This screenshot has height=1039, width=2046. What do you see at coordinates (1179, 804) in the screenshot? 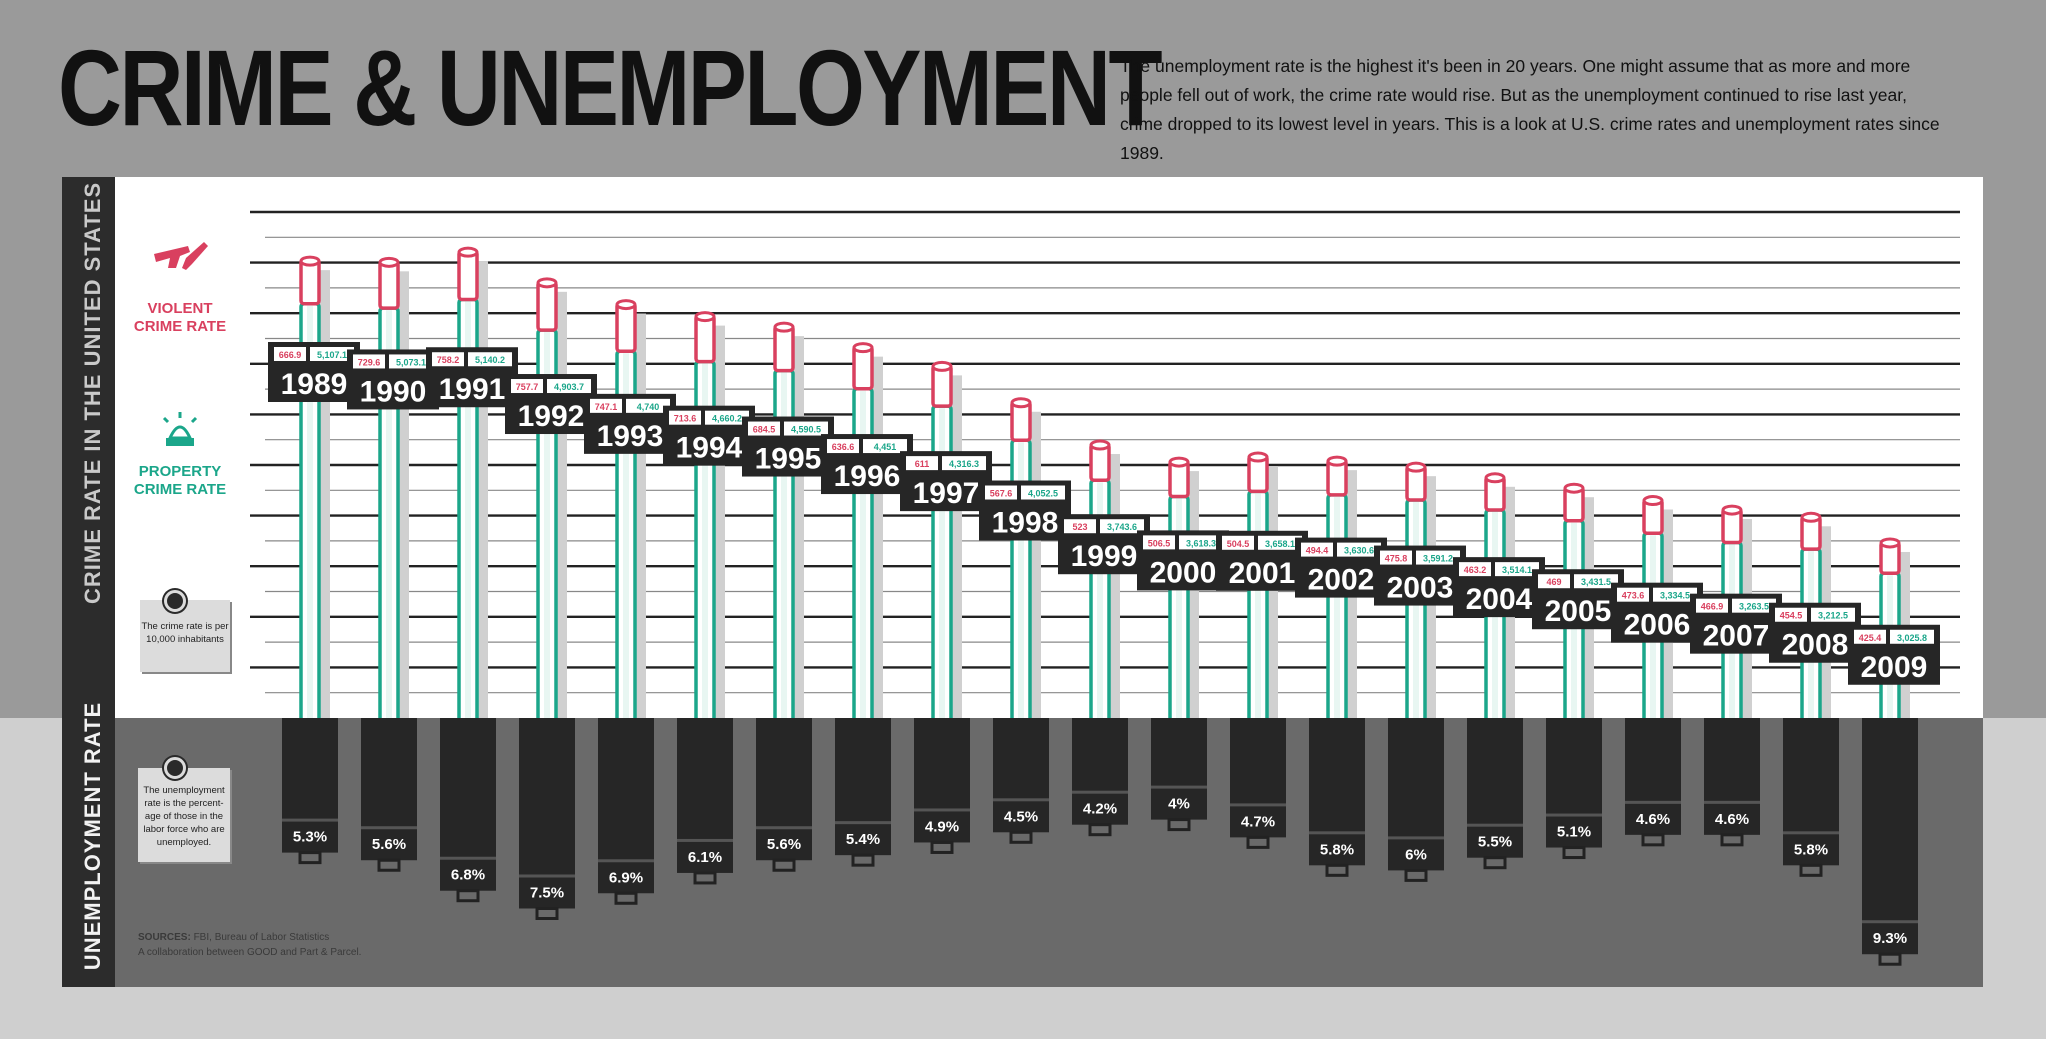
I see `unemployment-value-label: 4%` at bounding box center [1179, 804].